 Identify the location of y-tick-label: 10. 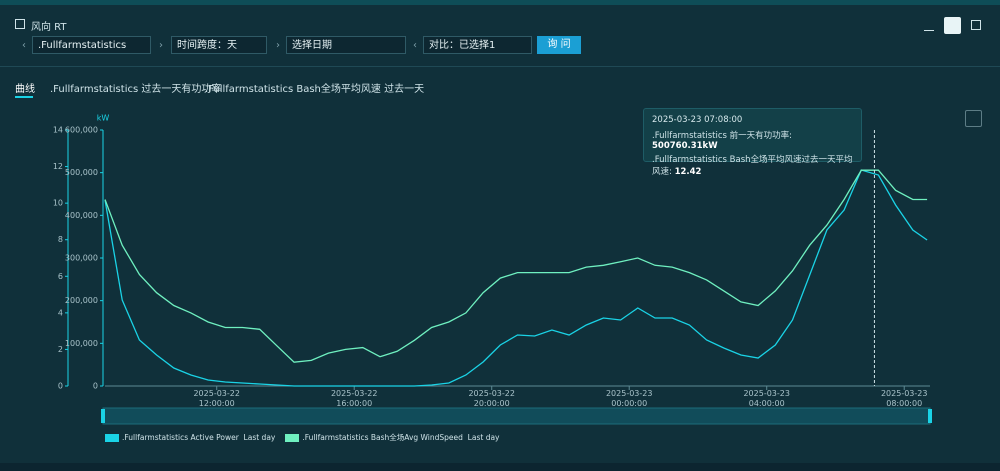
(58, 203).